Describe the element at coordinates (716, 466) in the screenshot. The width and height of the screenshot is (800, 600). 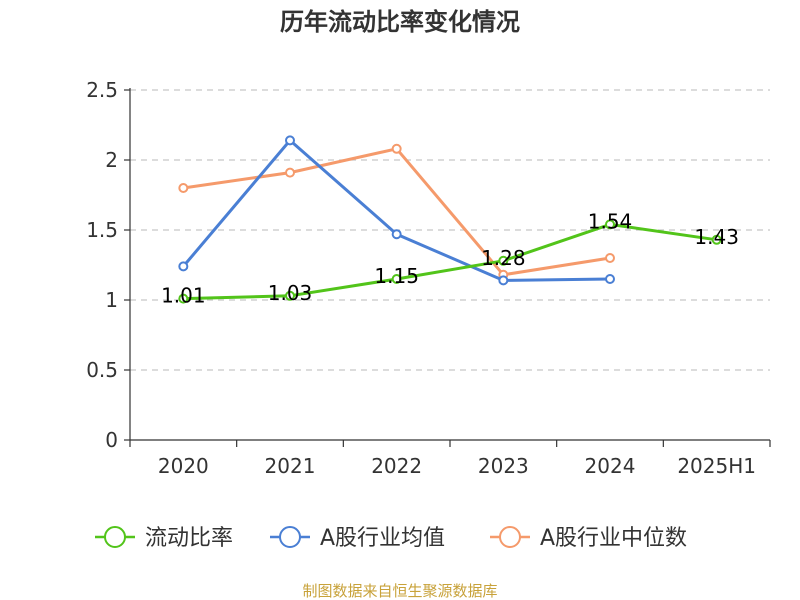
I see `x-tick-label: 2025H1` at that location.